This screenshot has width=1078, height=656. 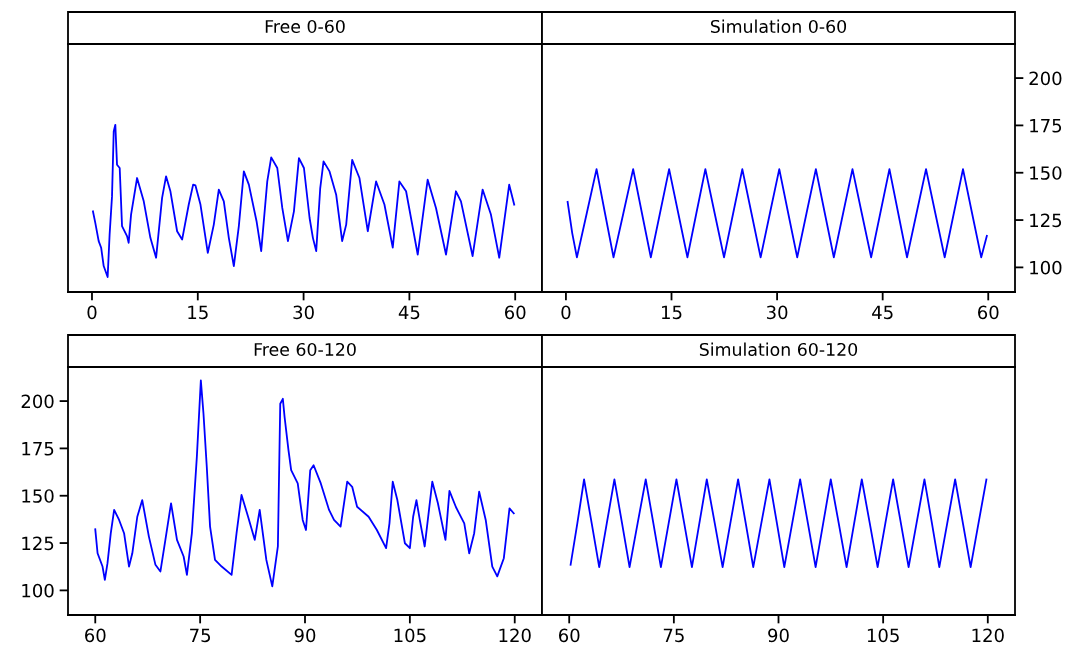 I want to click on chart-title: Free 60-120, so click(x=305, y=349).